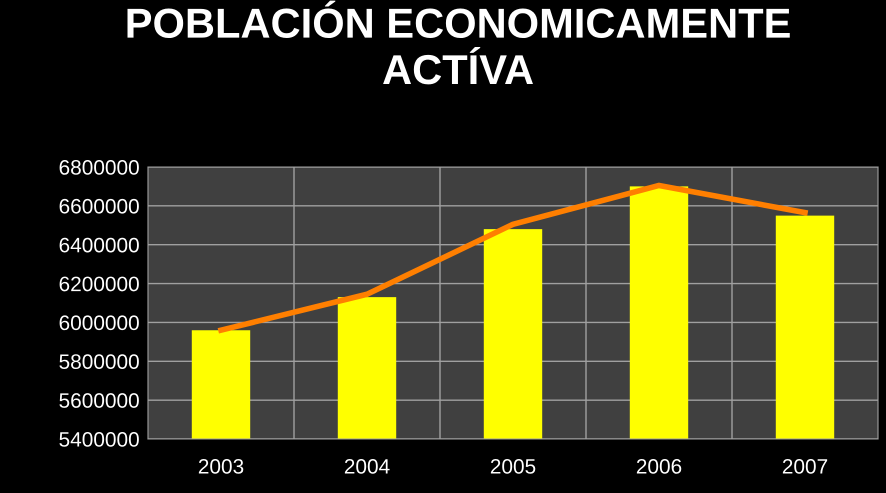  Describe the element at coordinates (367, 466) in the screenshot. I see `x-tick-label: 2004` at that location.